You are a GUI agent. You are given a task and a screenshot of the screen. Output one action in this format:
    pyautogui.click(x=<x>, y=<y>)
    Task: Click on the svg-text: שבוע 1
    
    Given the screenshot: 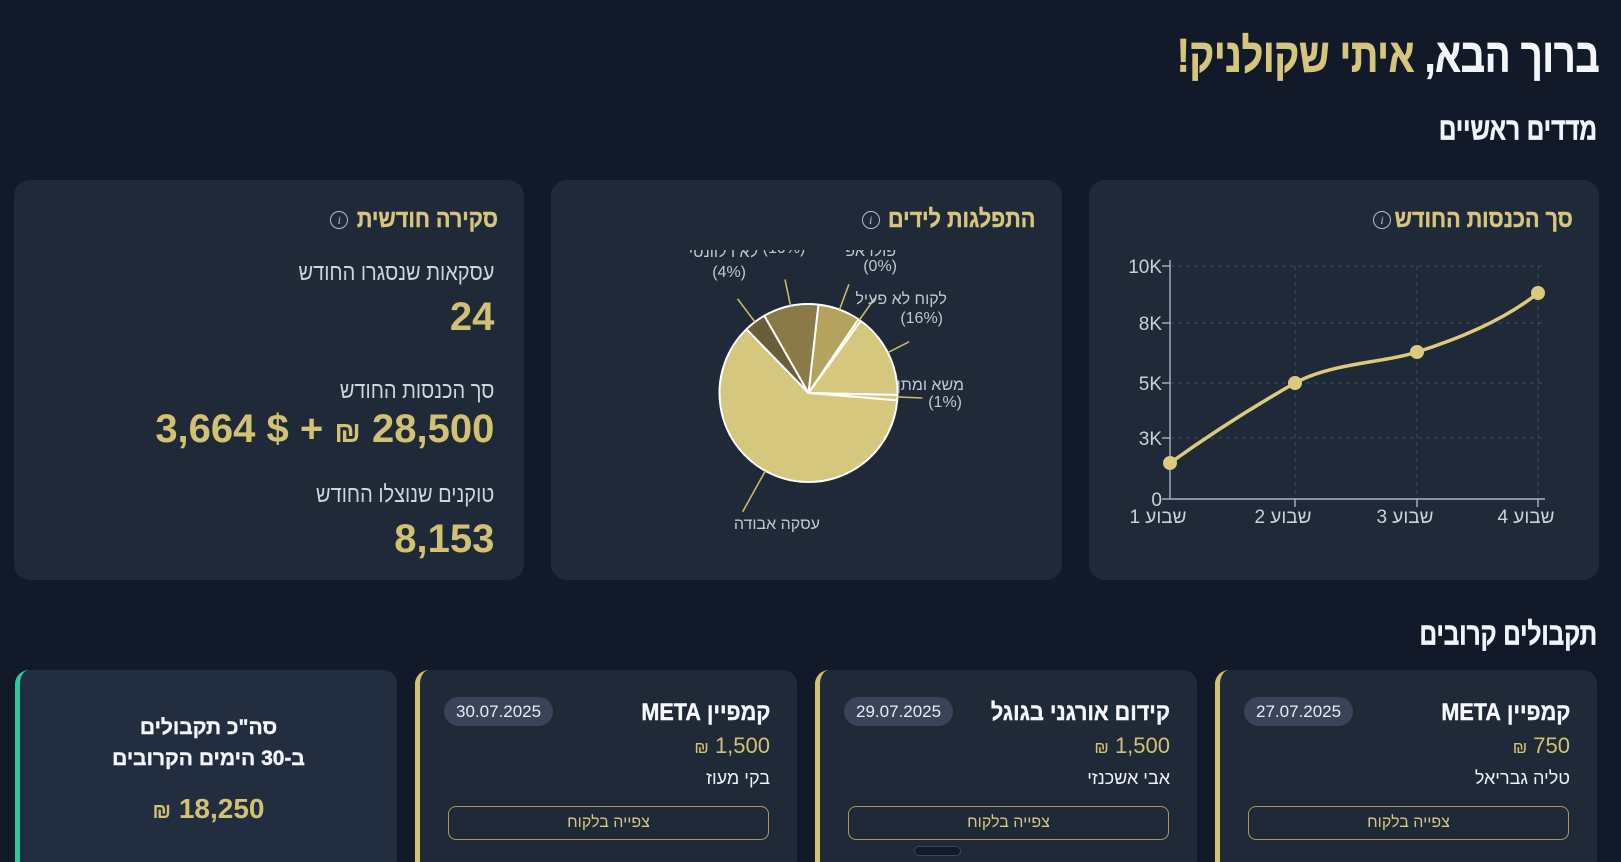 What is the action you would take?
    pyautogui.click(x=1157, y=517)
    